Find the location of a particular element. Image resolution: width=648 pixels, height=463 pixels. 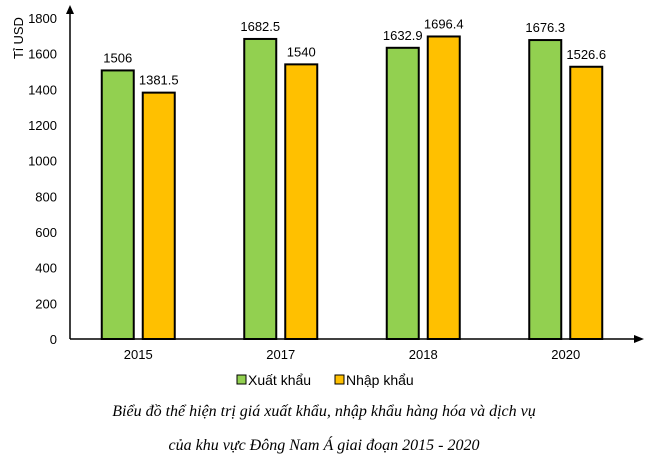

legend-label-import: Nhập khẩu is located at coordinates (380, 380).